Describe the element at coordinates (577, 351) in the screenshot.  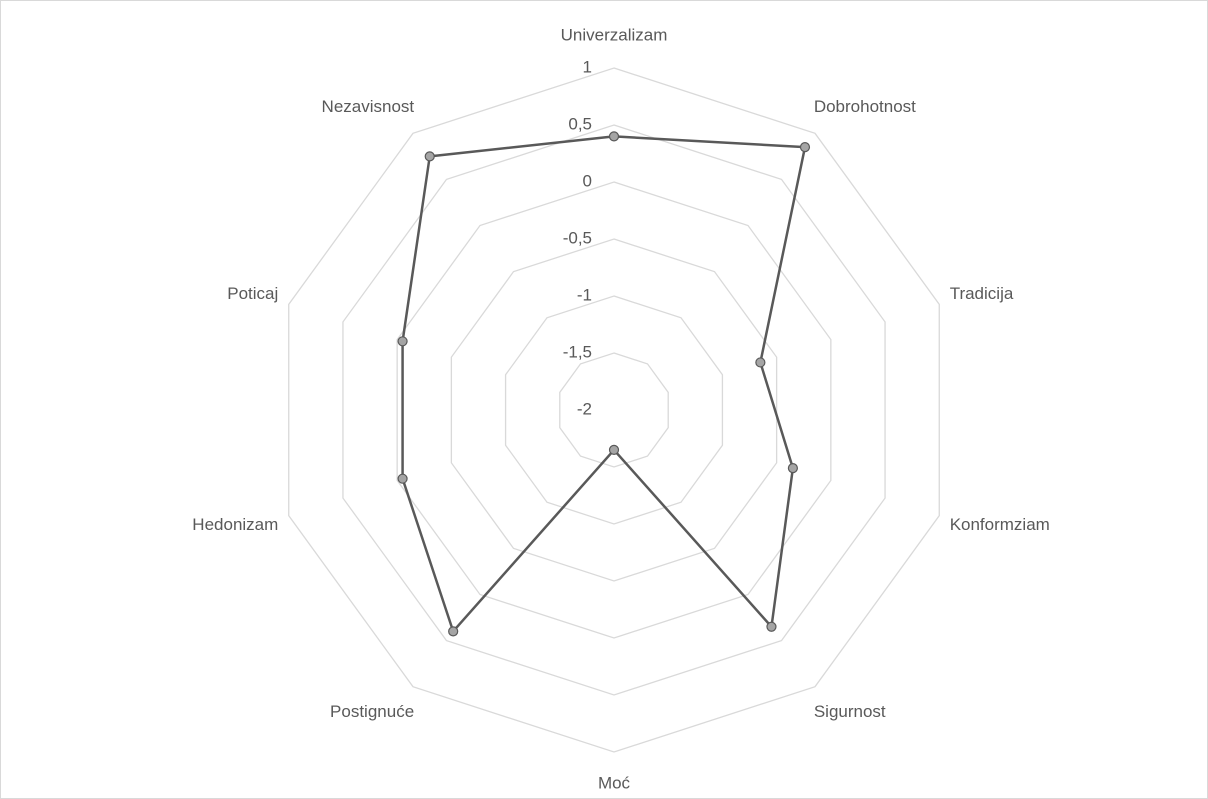
I see `y-tick-label: -1,5` at that location.